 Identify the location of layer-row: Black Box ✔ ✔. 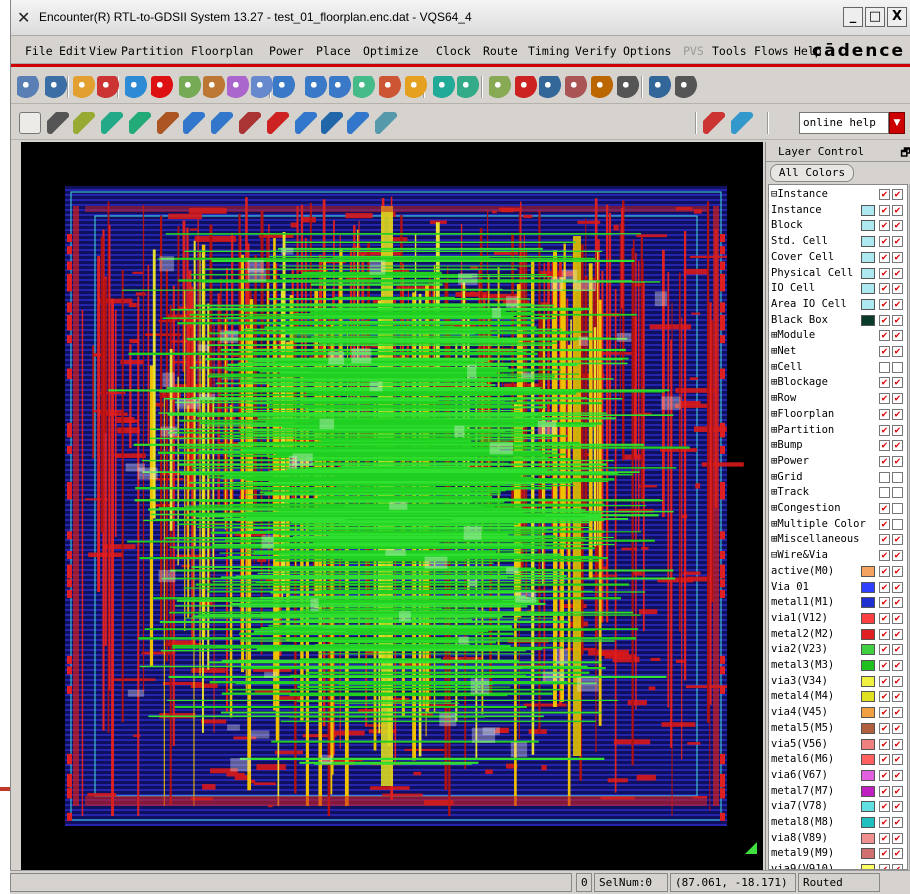
(838, 320).